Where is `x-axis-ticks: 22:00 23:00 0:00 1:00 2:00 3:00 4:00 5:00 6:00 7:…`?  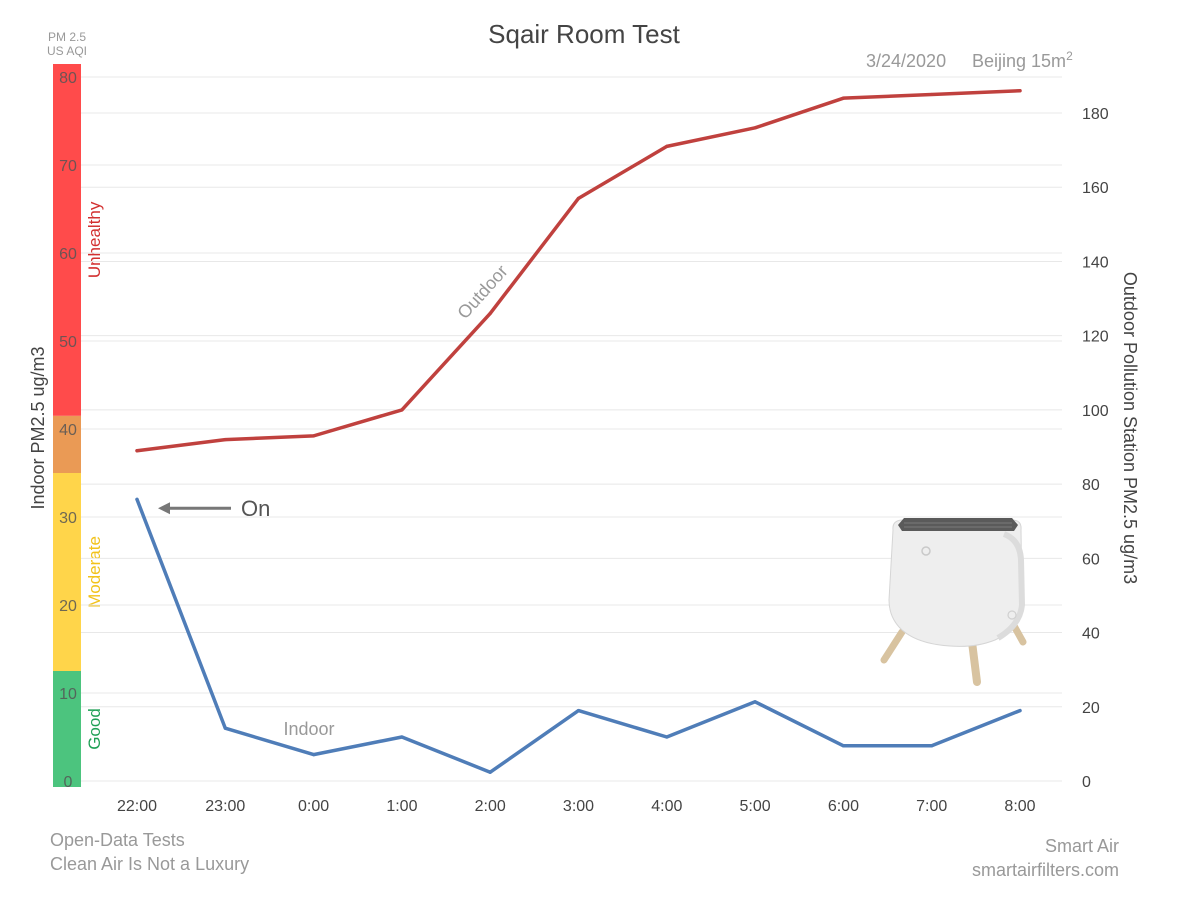
x-axis-ticks: 22:00 23:00 0:00 1:00 2:00 3:00 4:00 5:00 6:00 7:… is located at coordinates (576, 806).